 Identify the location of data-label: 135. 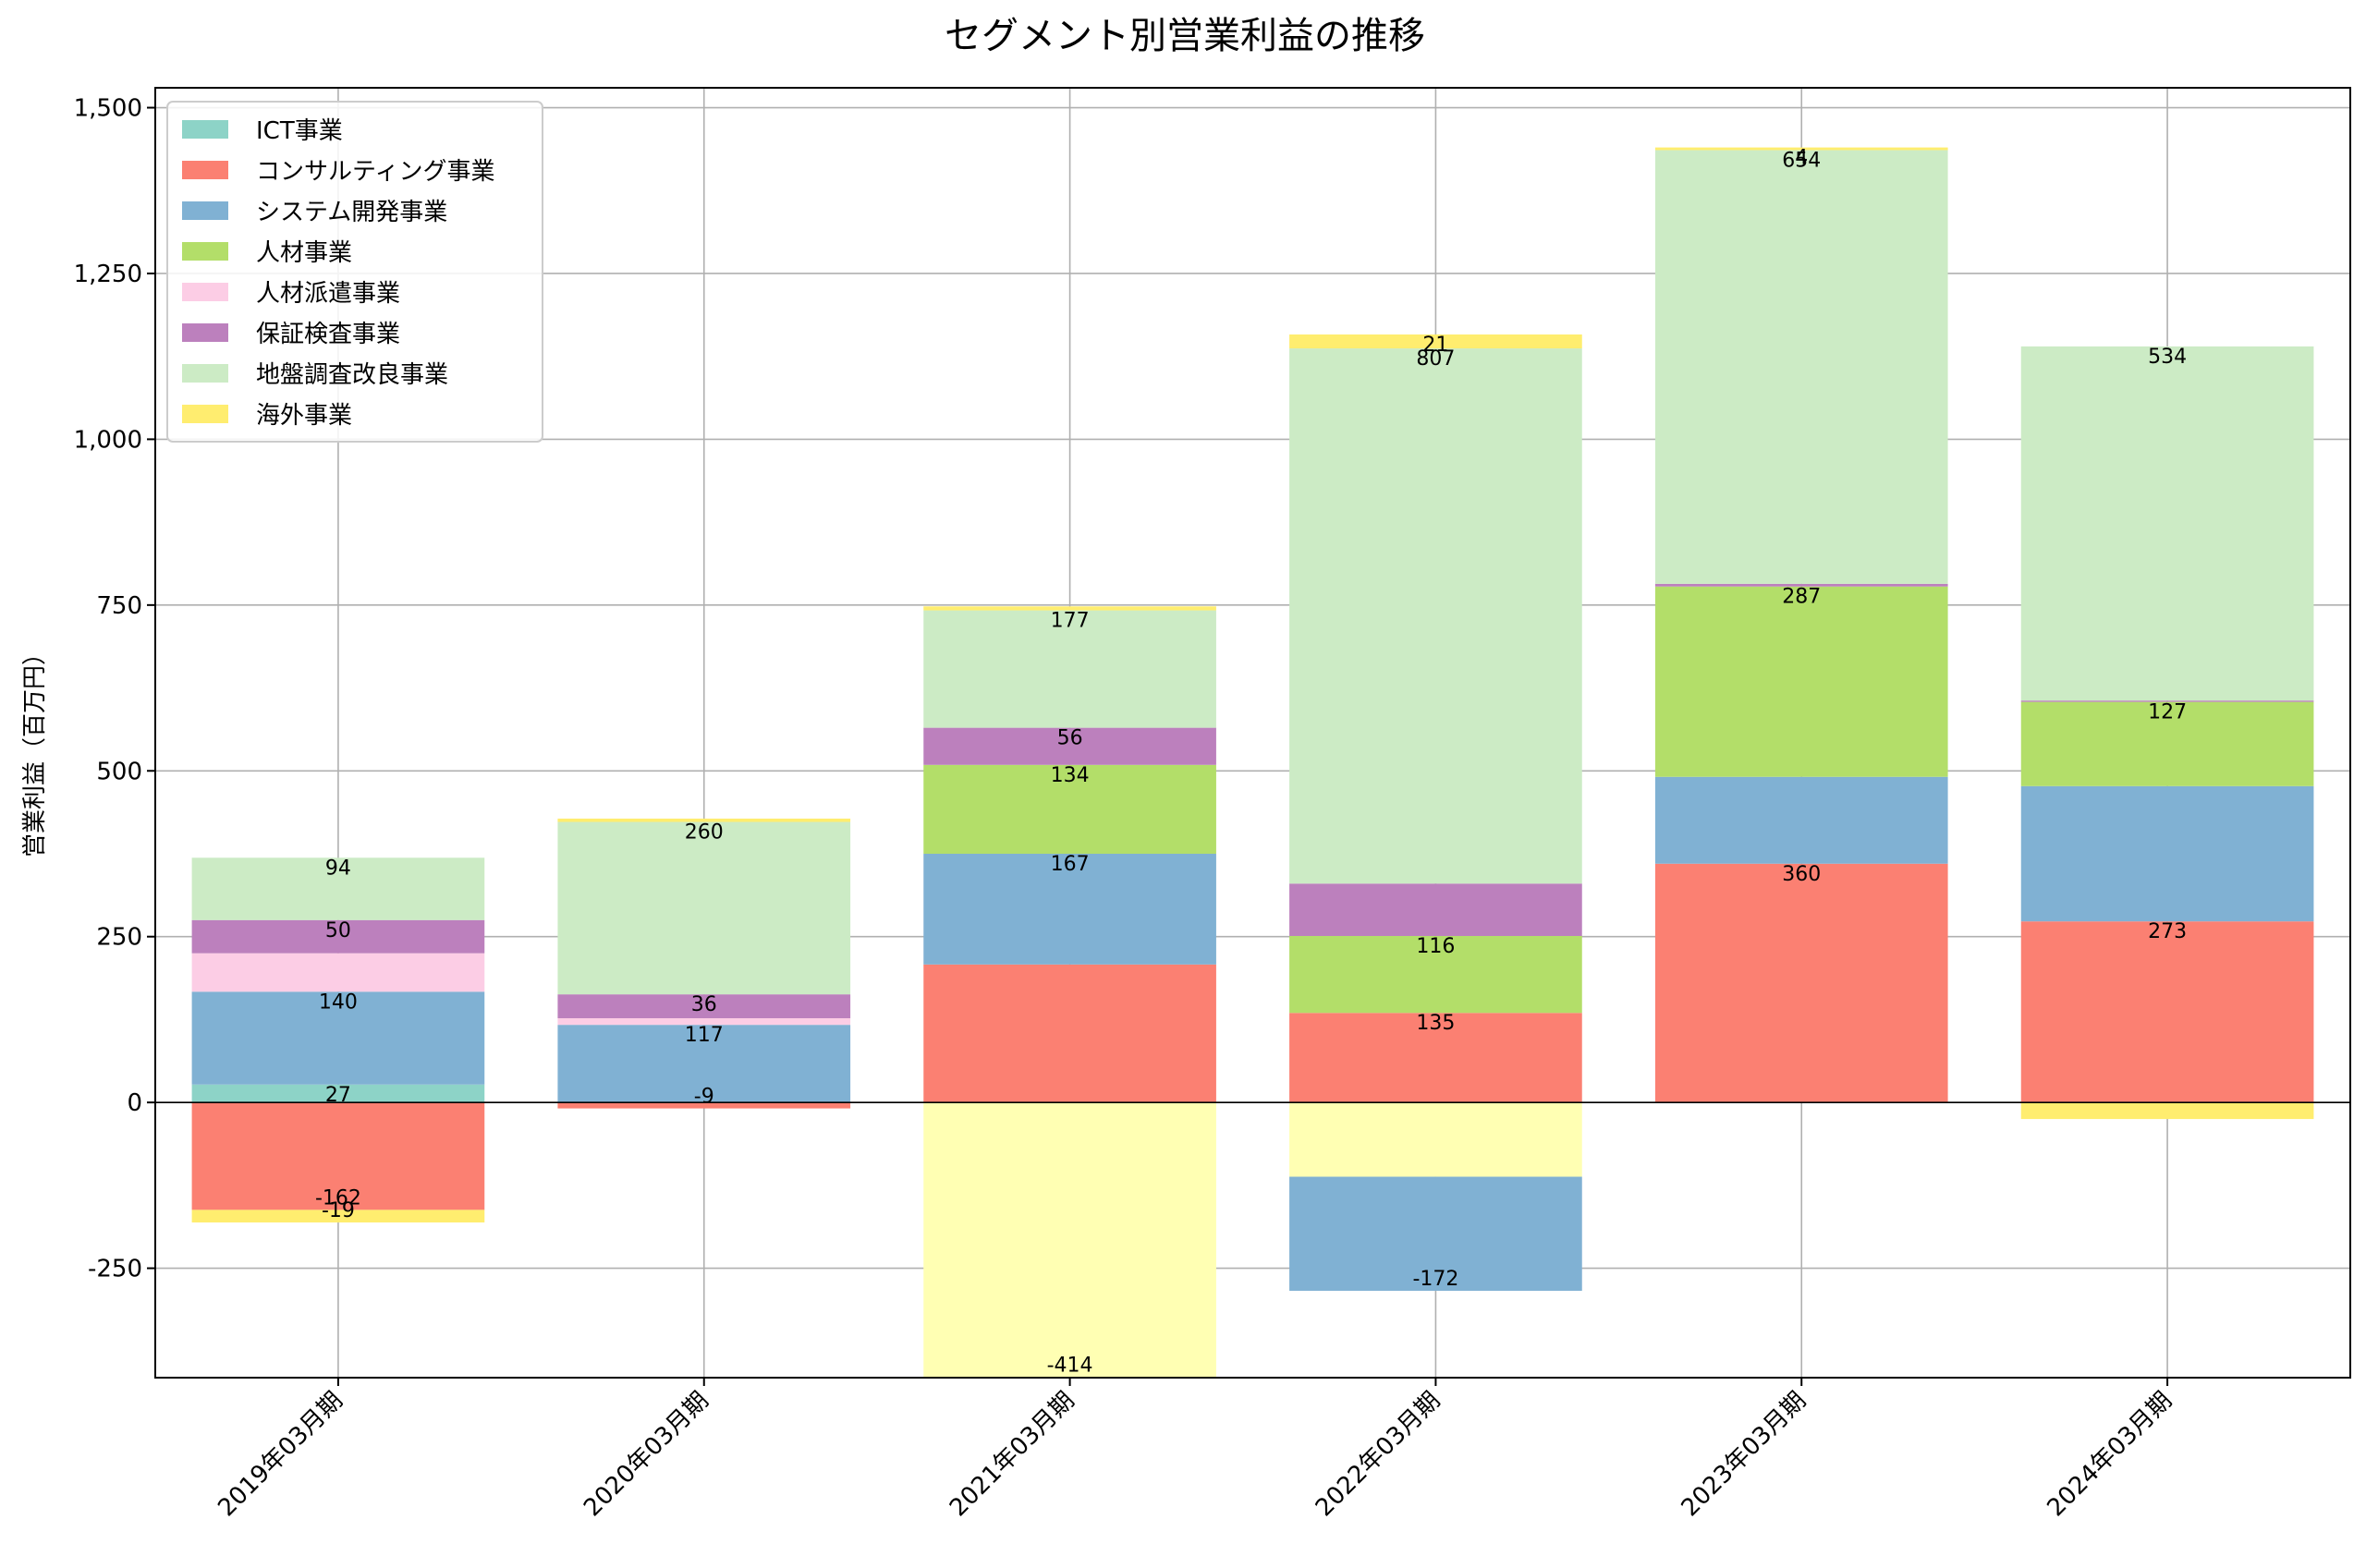
(1435, 1023).